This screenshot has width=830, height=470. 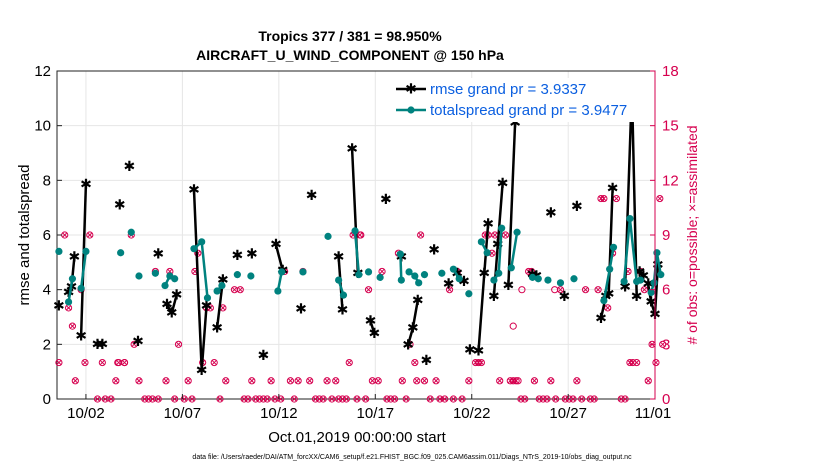 I want to click on y-axis-right-ticks: 0 3 6 9 12 15 18, so click(x=664, y=235).